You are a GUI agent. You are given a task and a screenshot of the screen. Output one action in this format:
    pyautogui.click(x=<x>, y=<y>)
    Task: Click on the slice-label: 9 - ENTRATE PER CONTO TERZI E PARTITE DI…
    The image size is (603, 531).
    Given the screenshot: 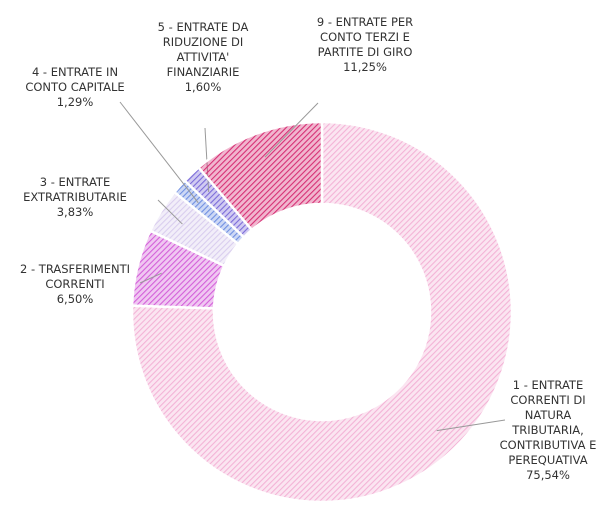 What is the action you would take?
    pyautogui.click(x=365, y=45)
    